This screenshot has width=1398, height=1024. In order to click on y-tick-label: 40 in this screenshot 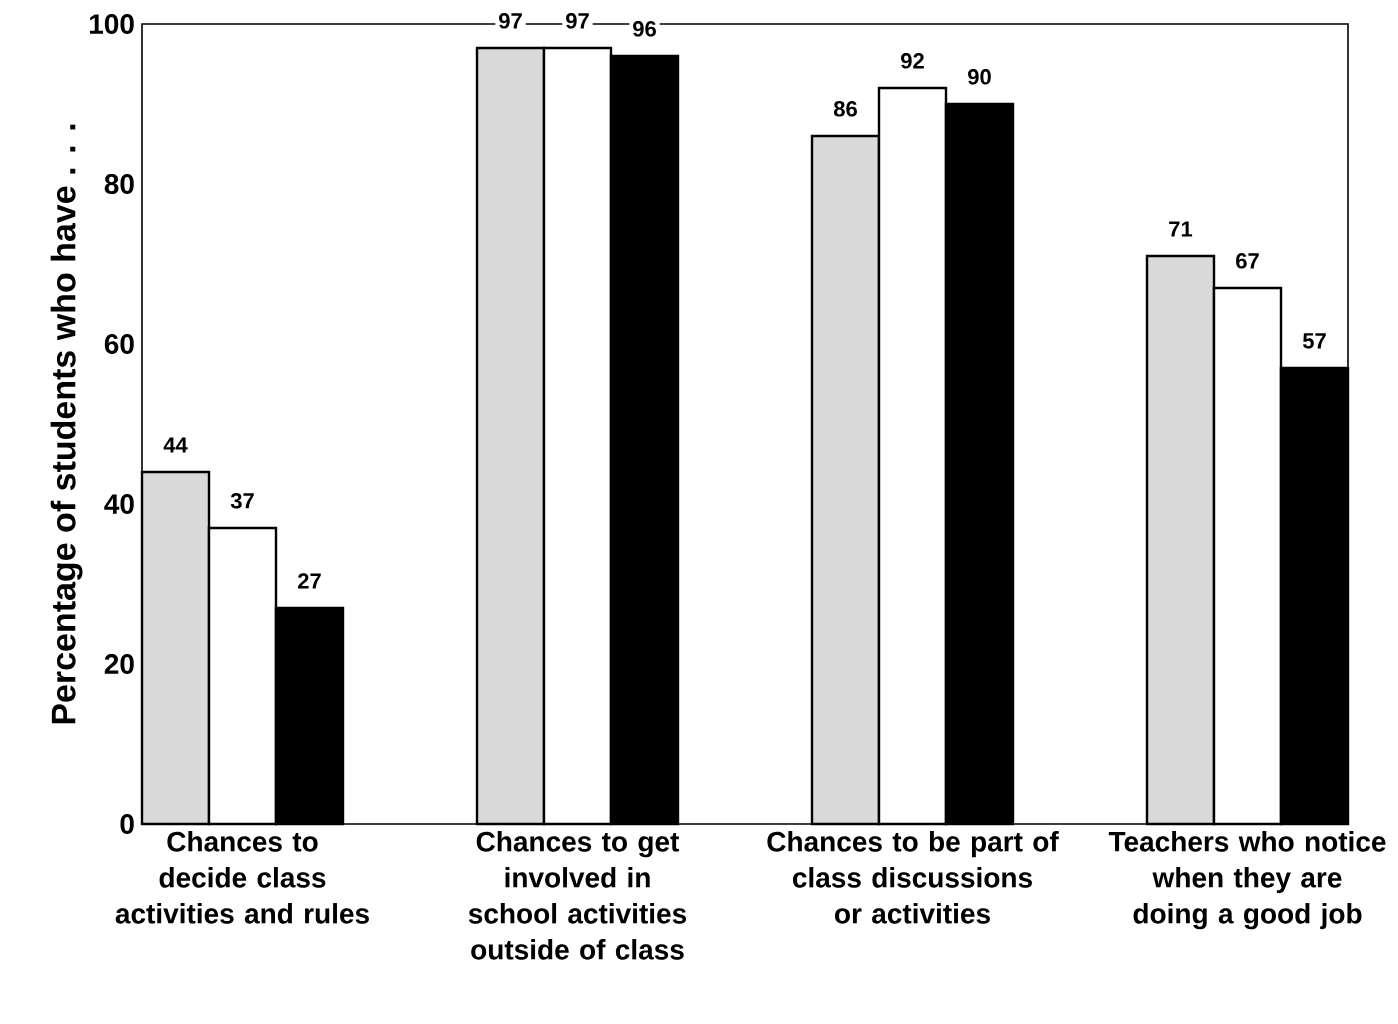, I will do `click(119, 504)`.